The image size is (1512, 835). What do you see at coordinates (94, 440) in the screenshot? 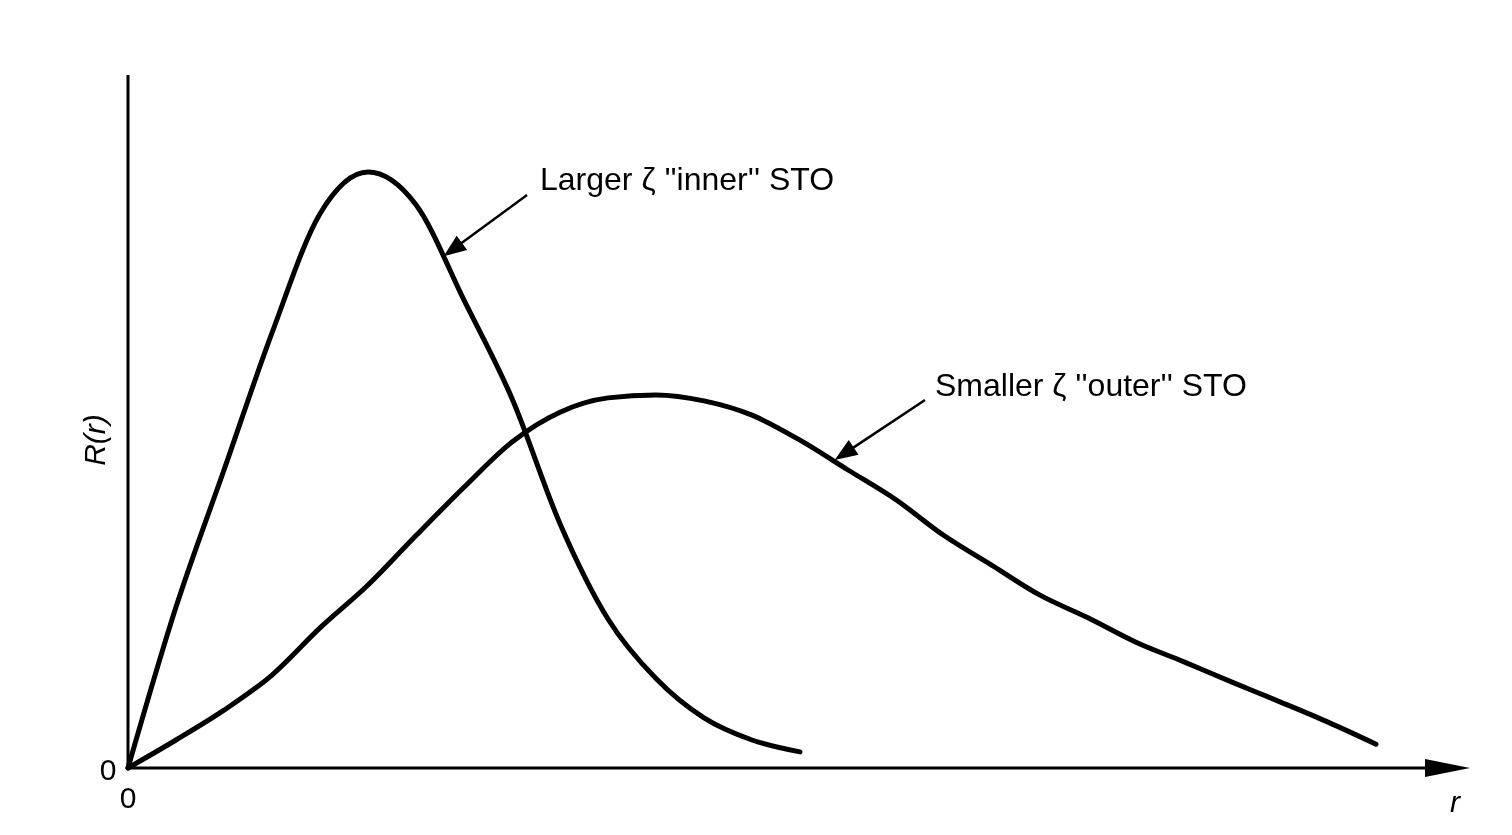
I see `y-axis-title: R(r)` at bounding box center [94, 440].